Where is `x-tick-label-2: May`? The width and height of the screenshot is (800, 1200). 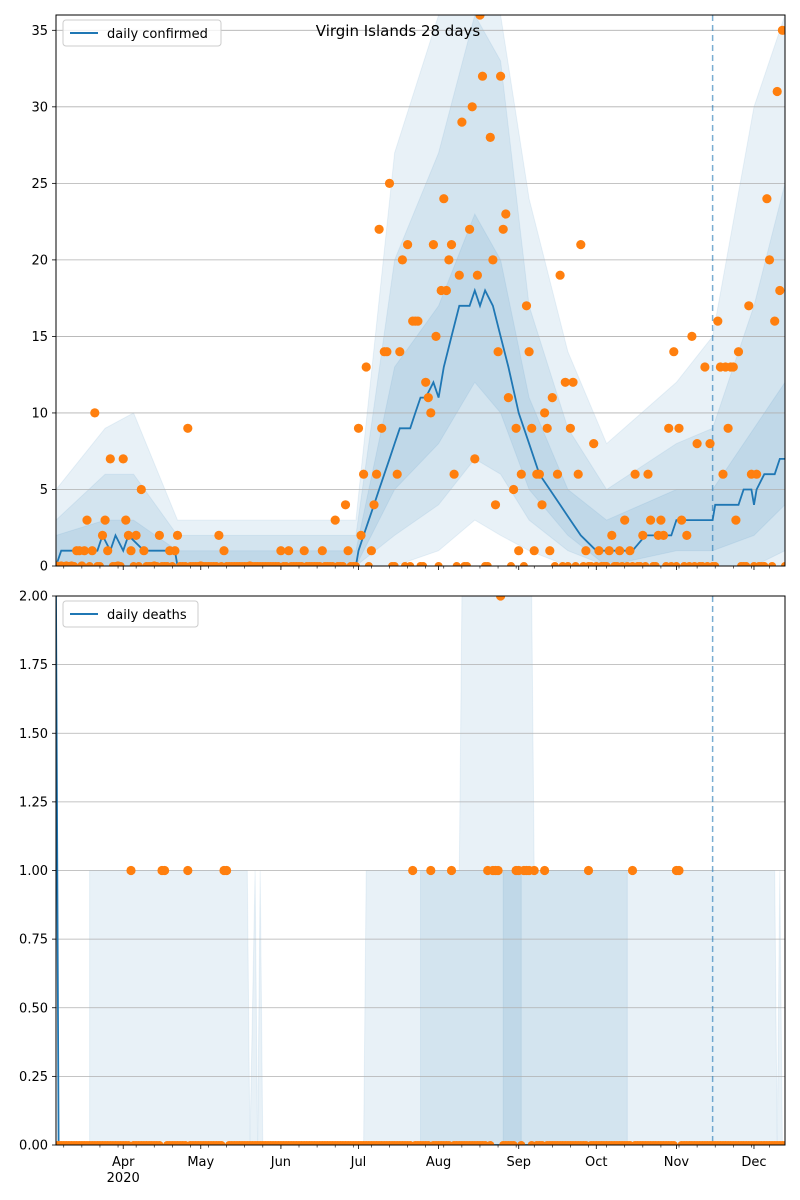 x-tick-label-2: May is located at coordinates (200, 1162).